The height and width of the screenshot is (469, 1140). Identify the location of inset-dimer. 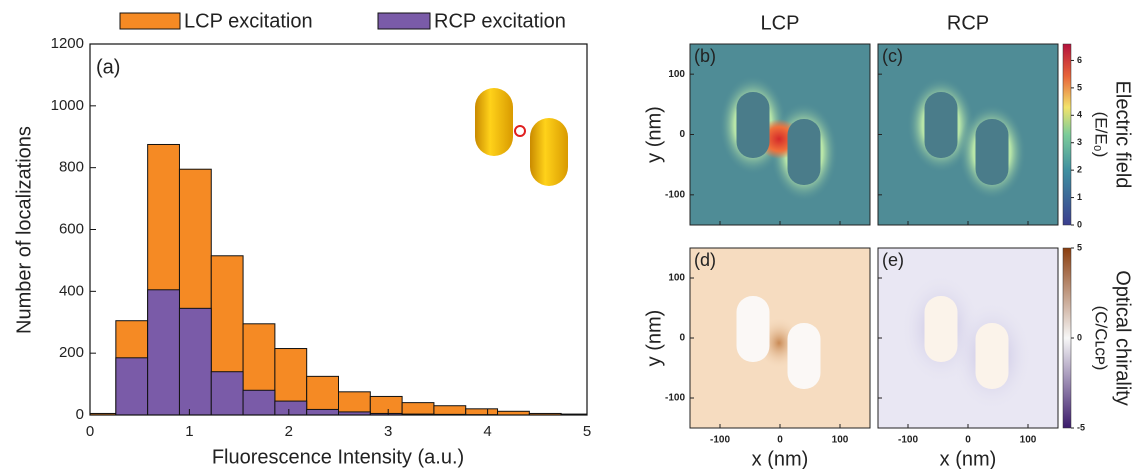
(521, 137).